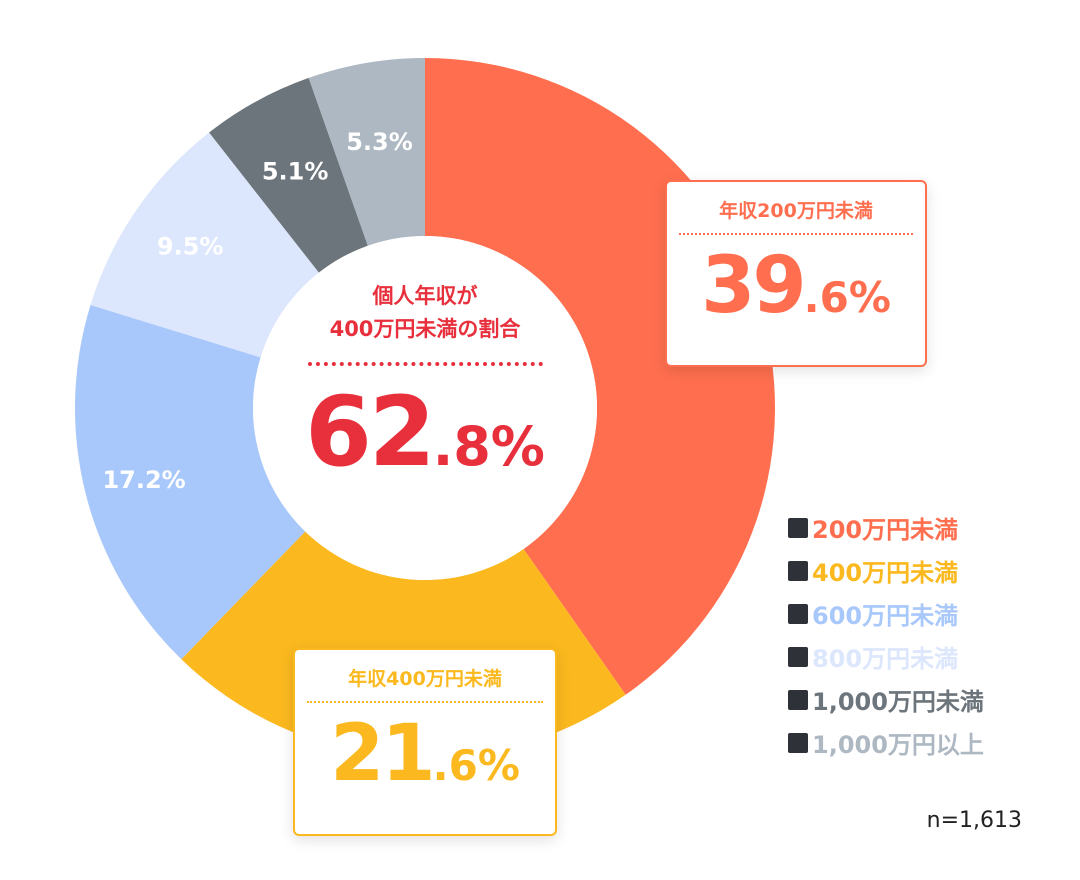 The width and height of the screenshot is (1080, 880). Describe the element at coordinates (190, 247) in the screenshot. I see `slice-label: 9.5%` at that location.